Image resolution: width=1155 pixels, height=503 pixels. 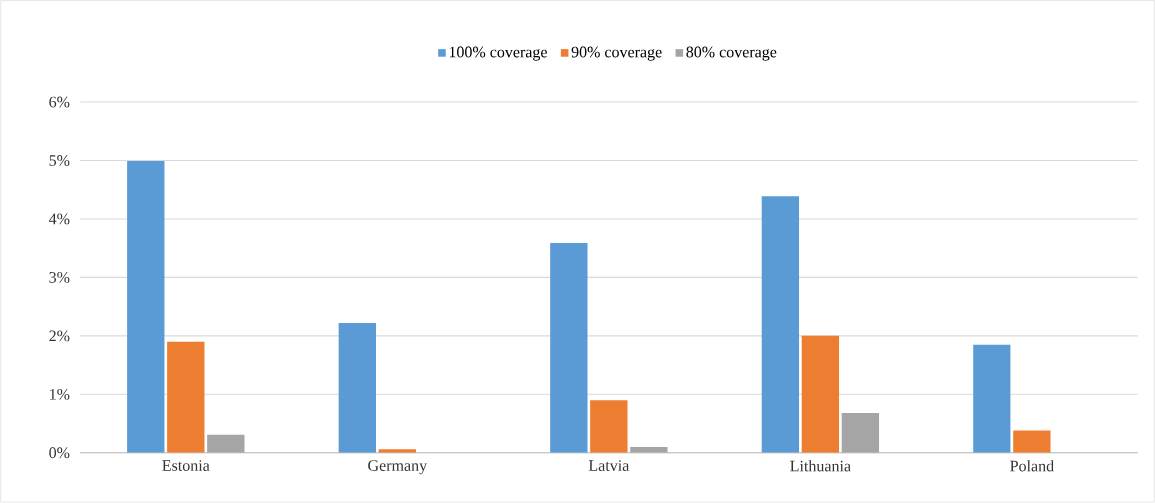 I want to click on x-tick-label: Estonia, so click(x=186, y=465).